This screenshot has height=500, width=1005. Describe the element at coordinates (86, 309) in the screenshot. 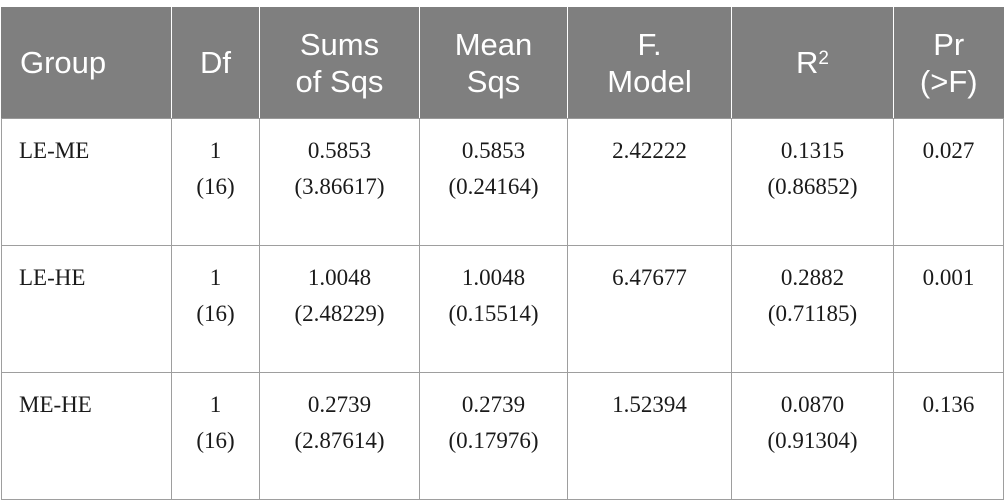

I see `cell-group: LE-HE` at that location.